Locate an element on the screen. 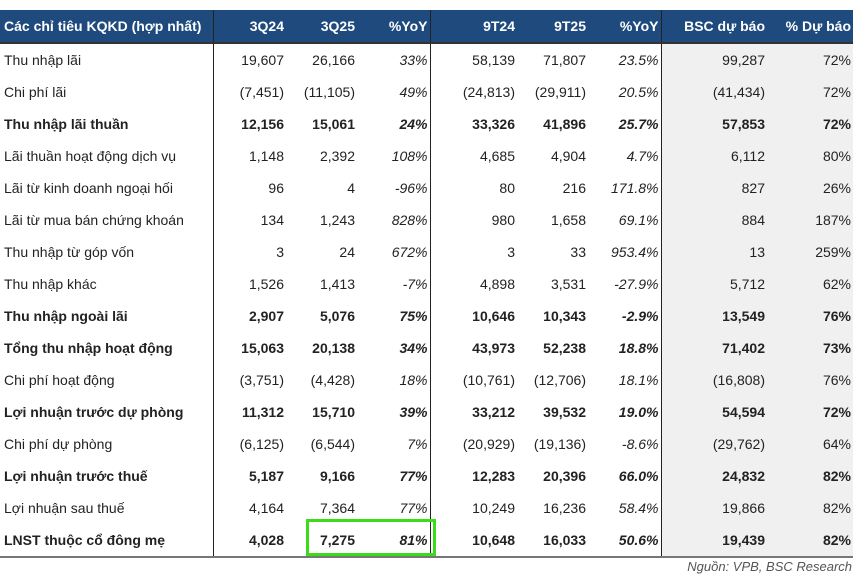 The image size is (866, 586). cell-value: (6,125) is located at coordinates (261, 444).